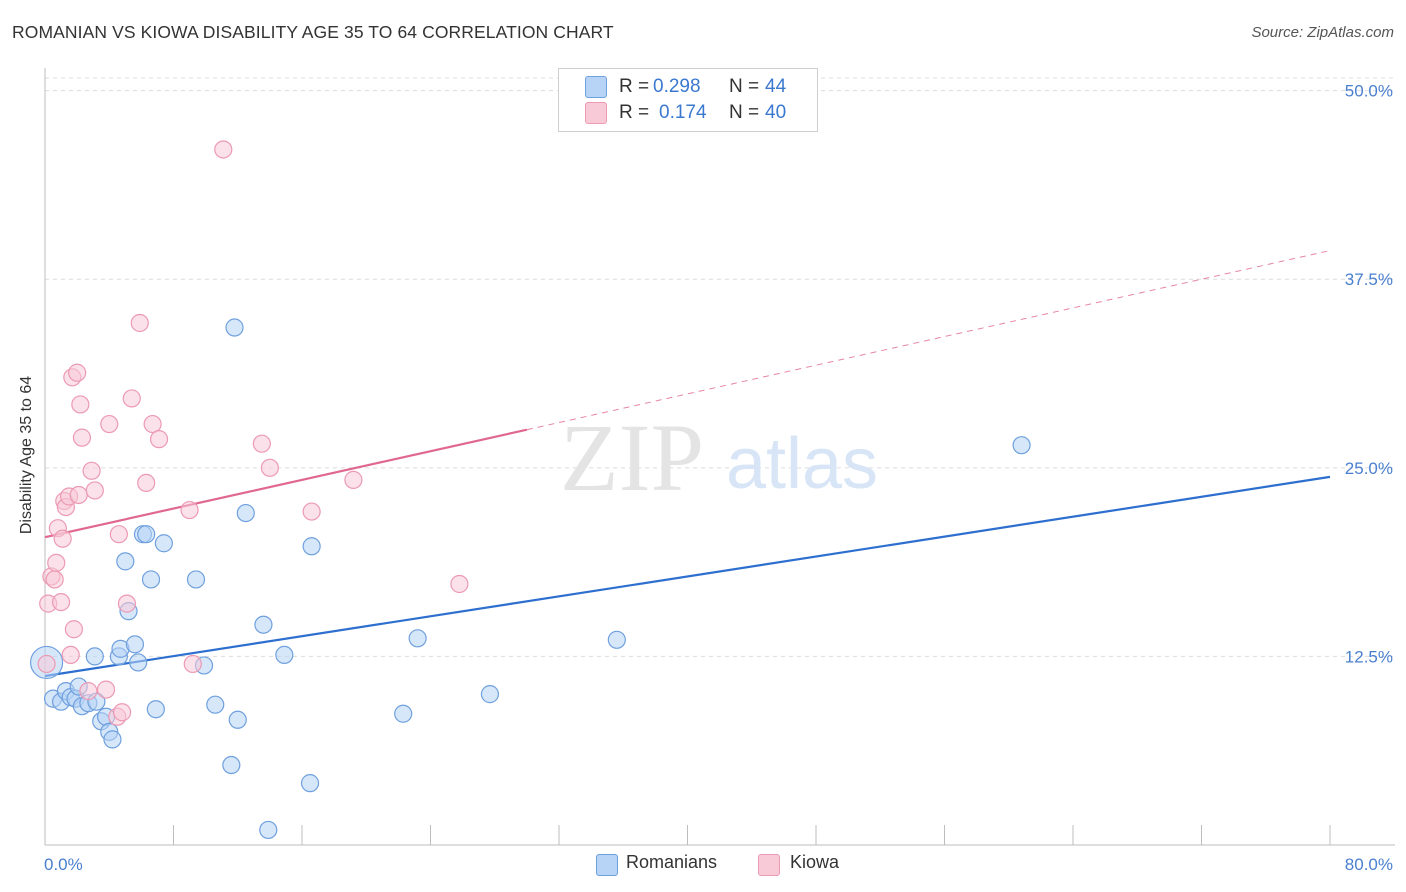 Image resolution: width=1406 pixels, height=892 pixels. Describe the element at coordinates (1369, 279) in the screenshot. I see `y-tick-label: 37.5%` at that location.